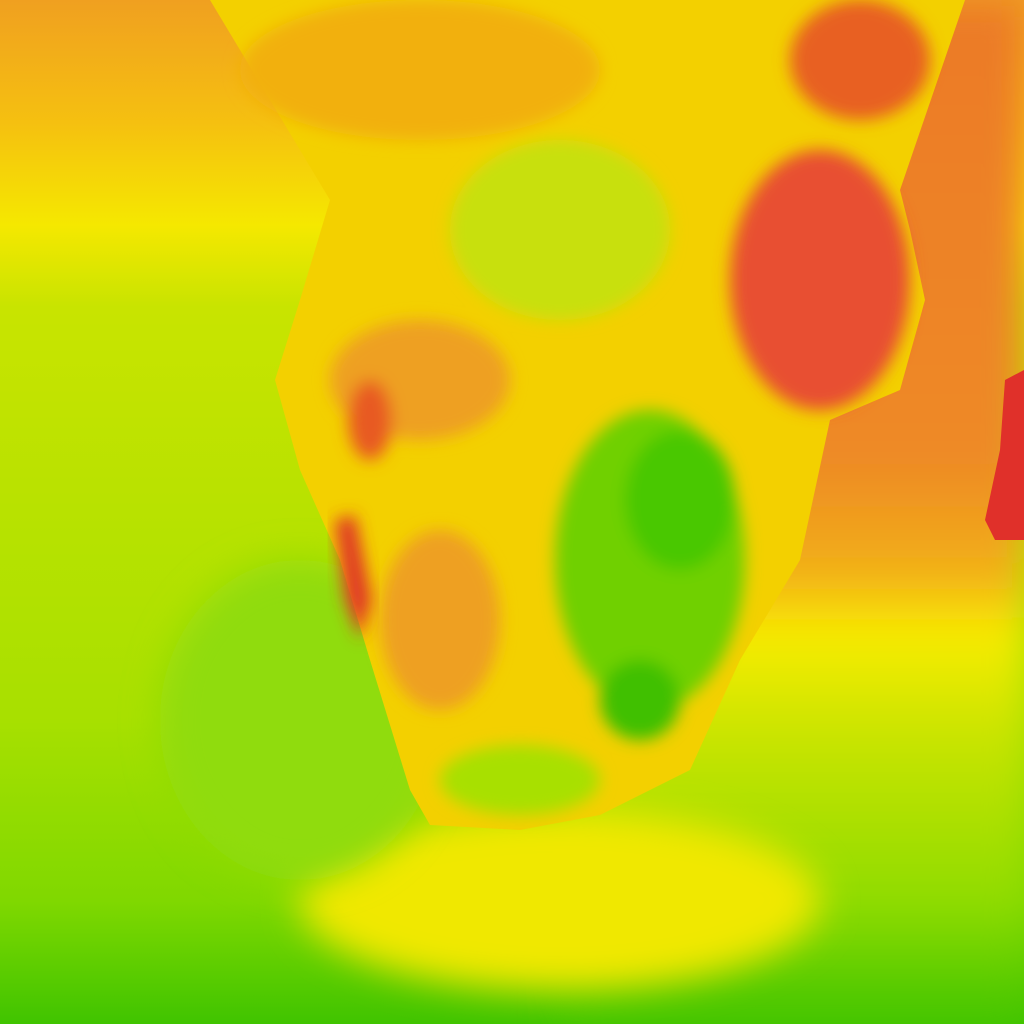  I want to click on hot-coast, so click(353, 577).